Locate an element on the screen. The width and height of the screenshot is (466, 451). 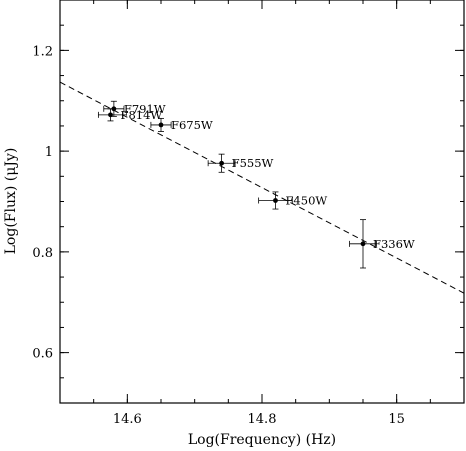
y-tick-label: 1 is located at coordinates (49, 152).